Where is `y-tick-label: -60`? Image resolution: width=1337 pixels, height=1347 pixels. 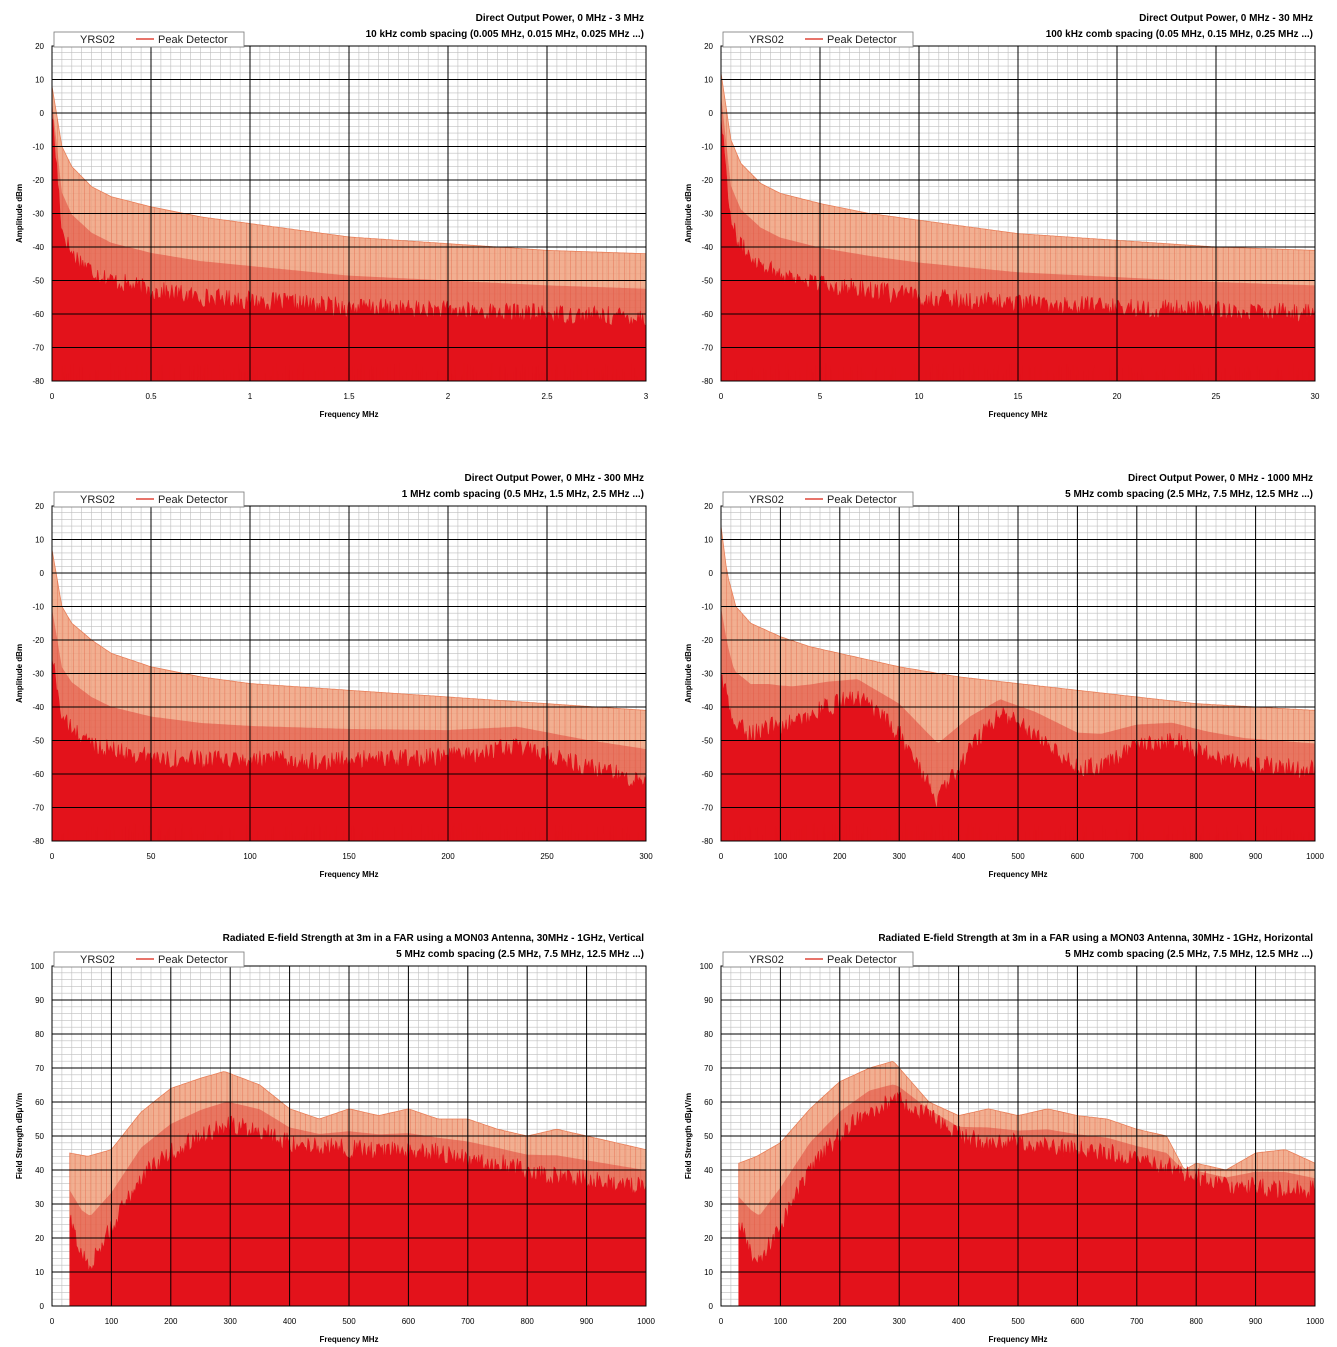 y-tick-label: -60 is located at coordinates (707, 314).